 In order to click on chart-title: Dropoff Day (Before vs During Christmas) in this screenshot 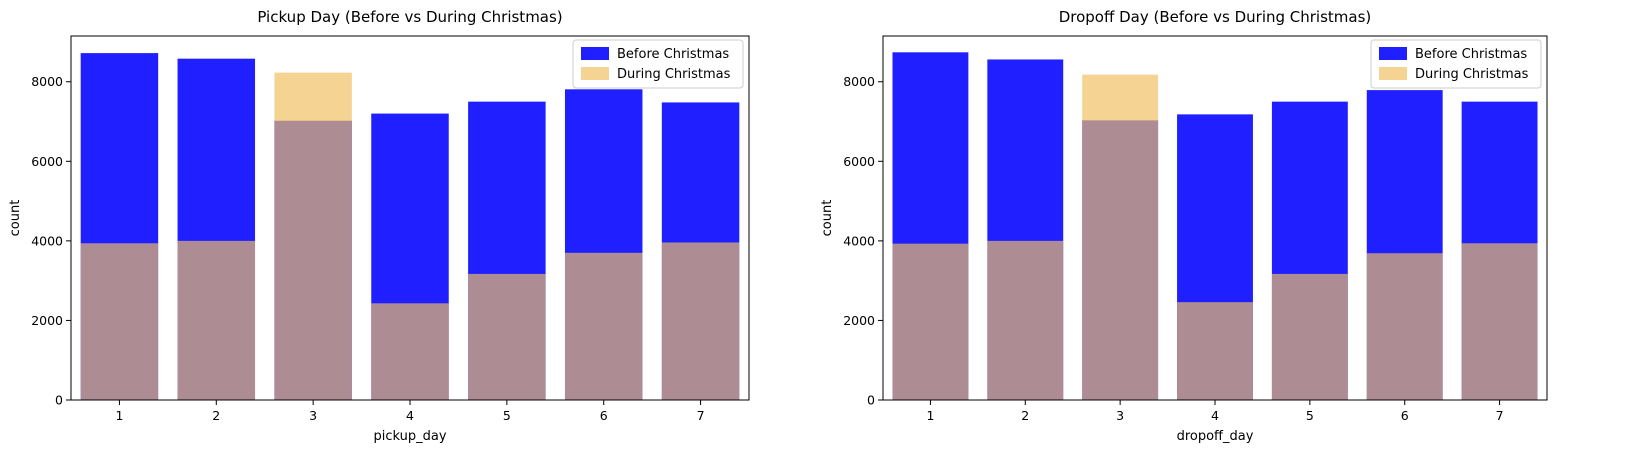, I will do `click(1215, 17)`.